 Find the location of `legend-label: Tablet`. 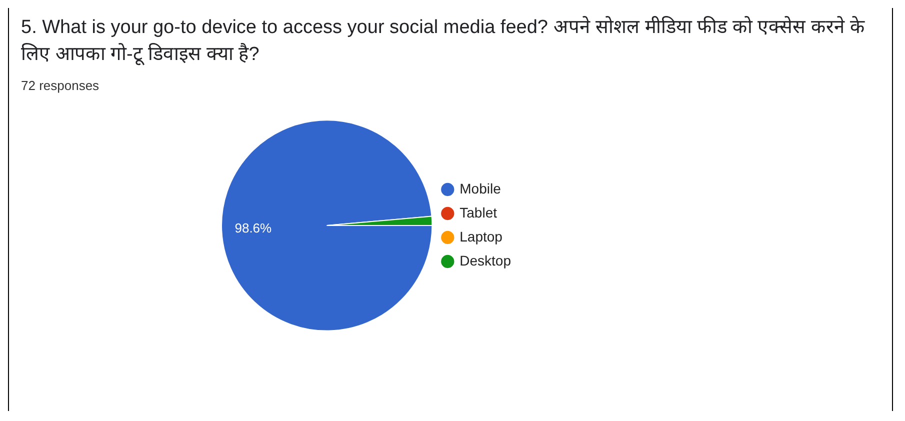

legend-label: Tablet is located at coordinates (479, 212).